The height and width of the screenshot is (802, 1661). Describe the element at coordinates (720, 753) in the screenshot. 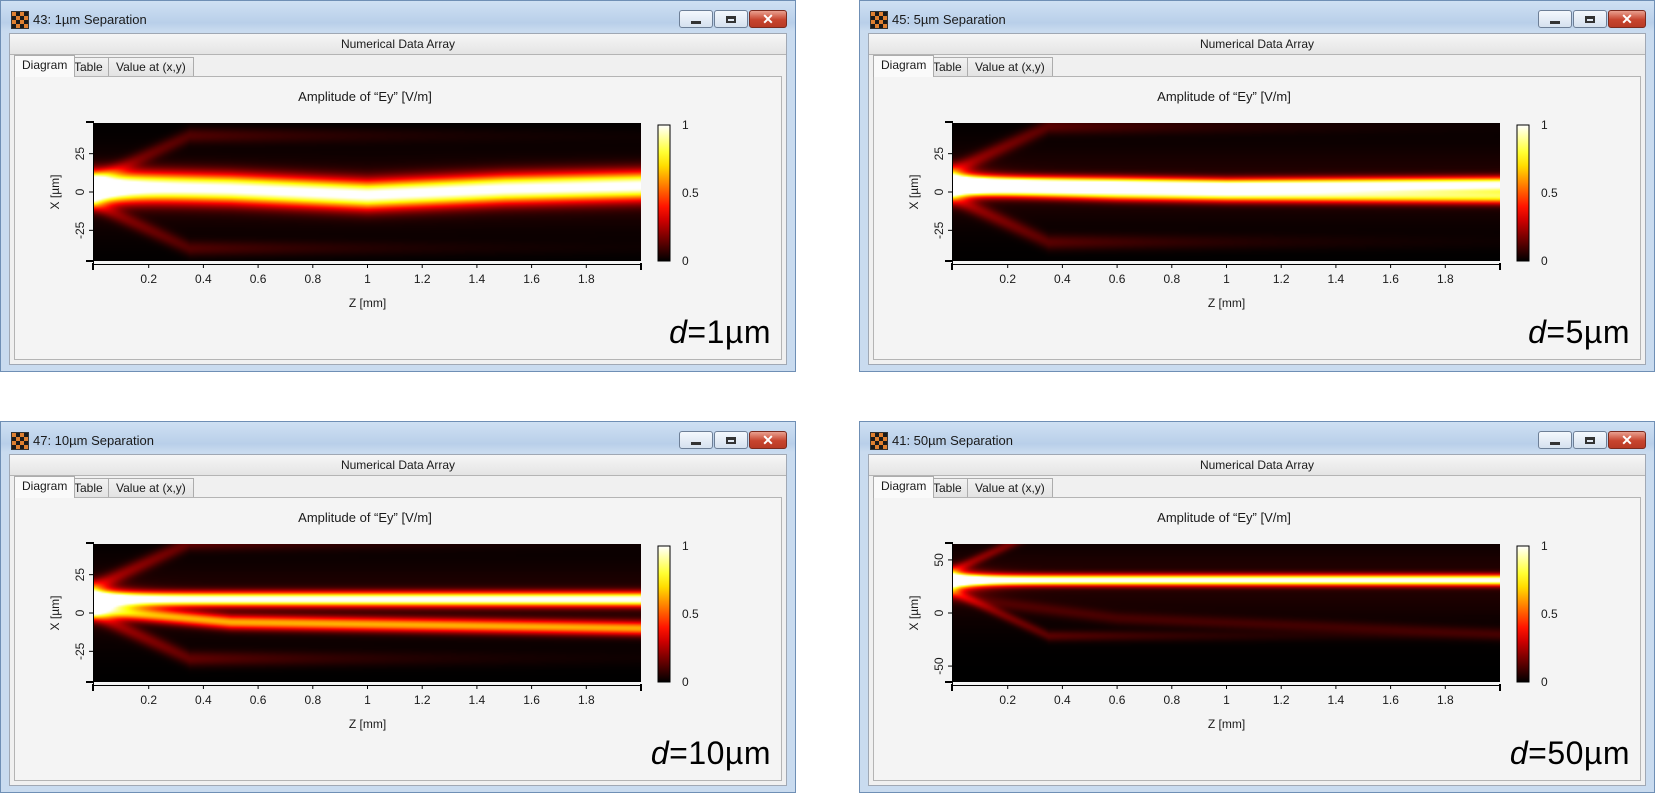

I see `separation-value: =10µm` at that location.